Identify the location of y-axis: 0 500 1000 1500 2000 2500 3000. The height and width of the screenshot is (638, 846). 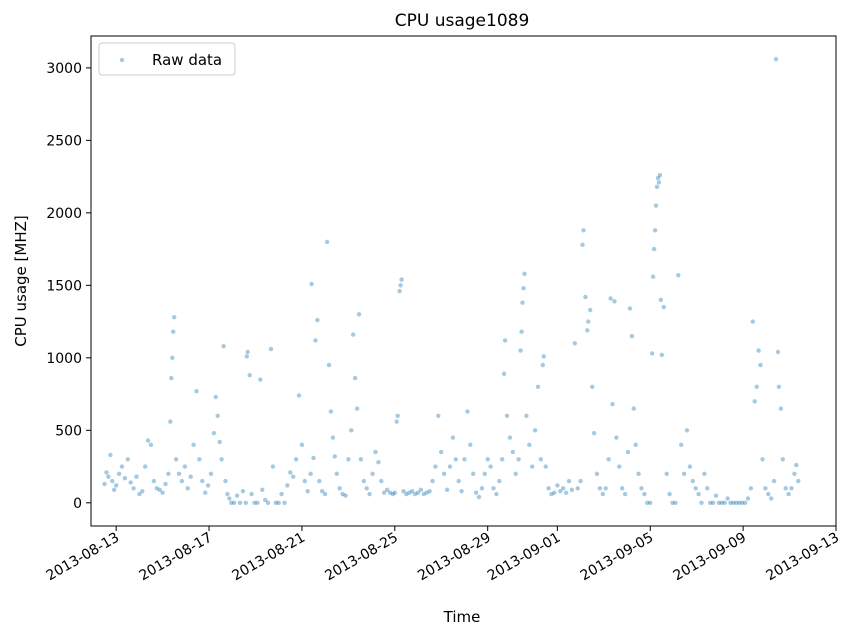
(68, 286).